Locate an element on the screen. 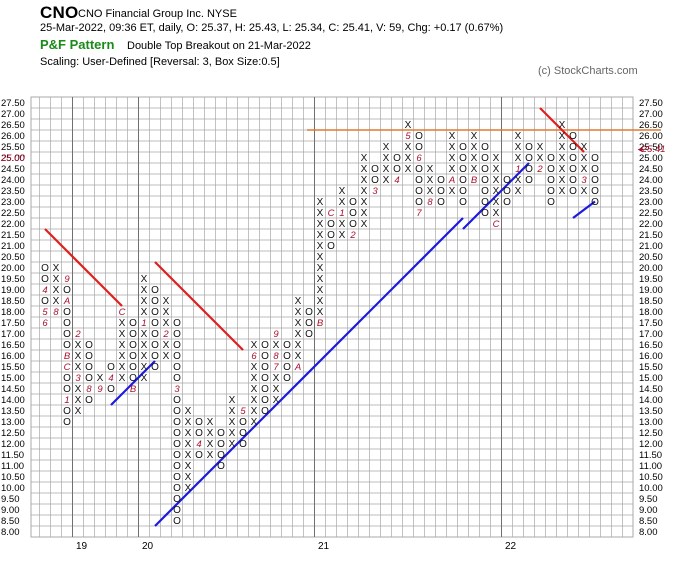  y-tick-label-left: 27.50 is located at coordinates (13, 103).